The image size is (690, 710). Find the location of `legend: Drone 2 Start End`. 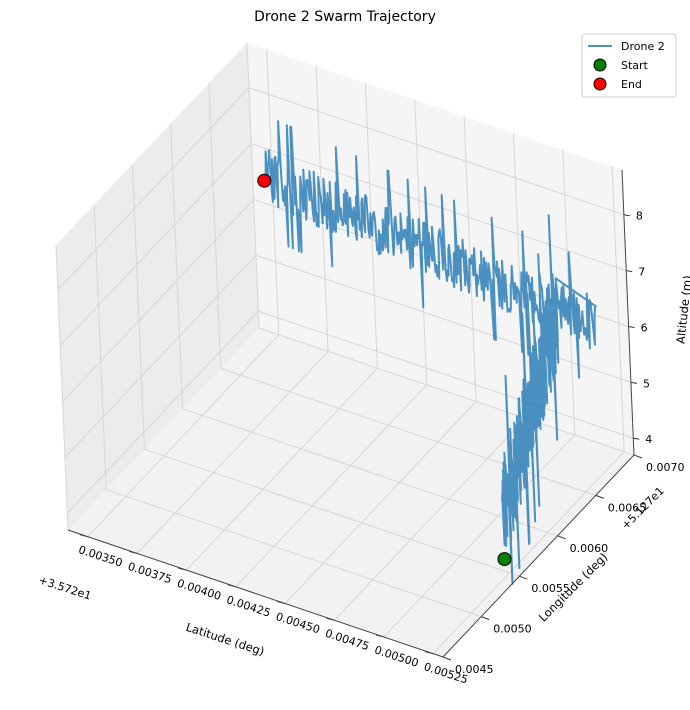

legend: Drone 2 Start End is located at coordinates (629, 65).